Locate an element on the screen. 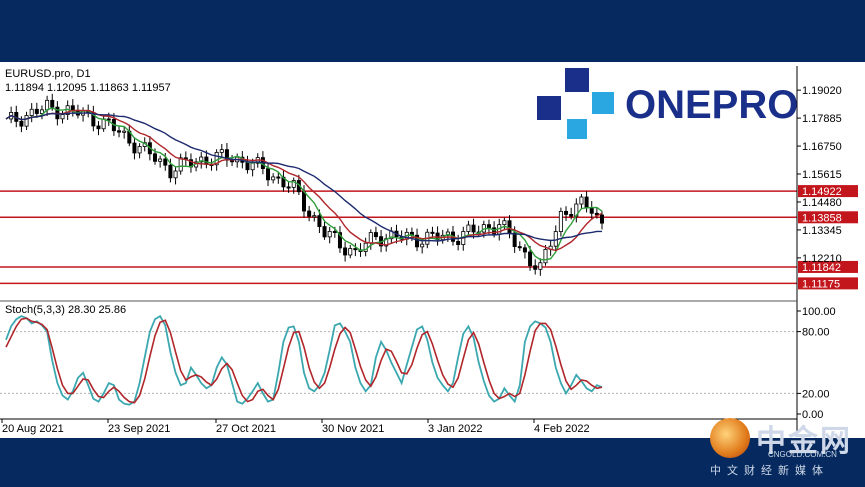 The height and width of the screenshot is (487, 865). stoch-tick-label: 20.00 is located at coordinates (816, 394).